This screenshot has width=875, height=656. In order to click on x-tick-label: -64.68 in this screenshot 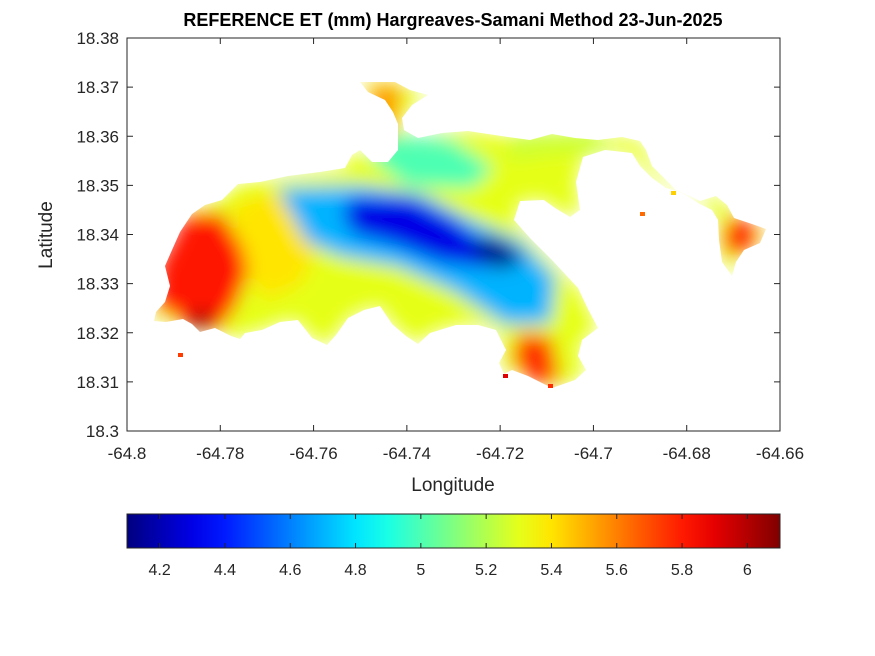, I will do `click(687, 453)`.